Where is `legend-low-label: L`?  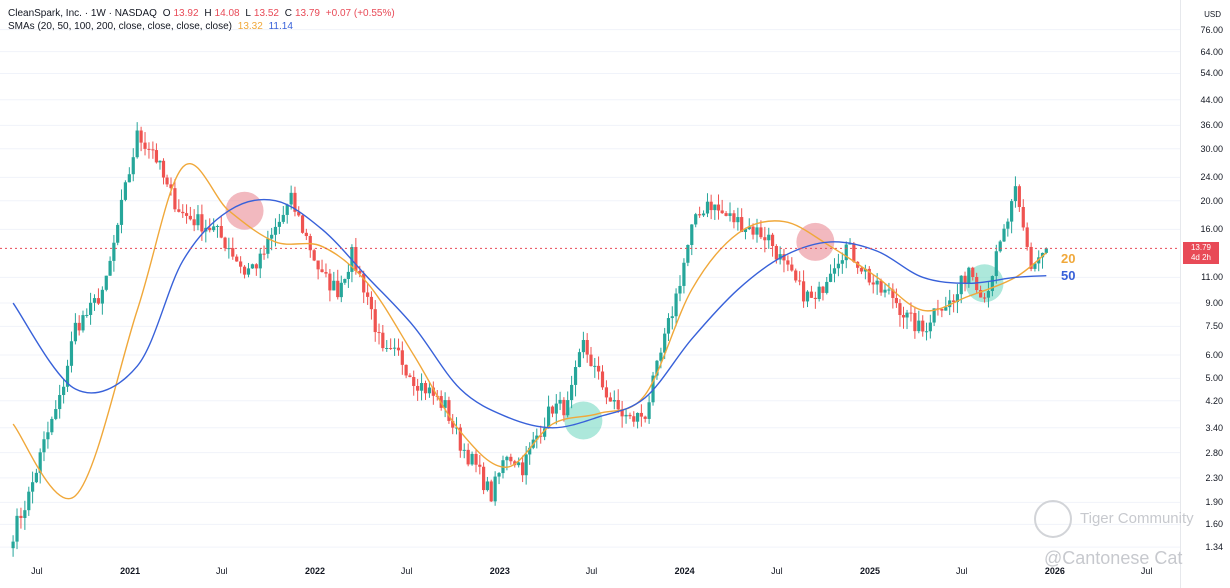 legend-low-label: L is located at coordinates (248, 13).